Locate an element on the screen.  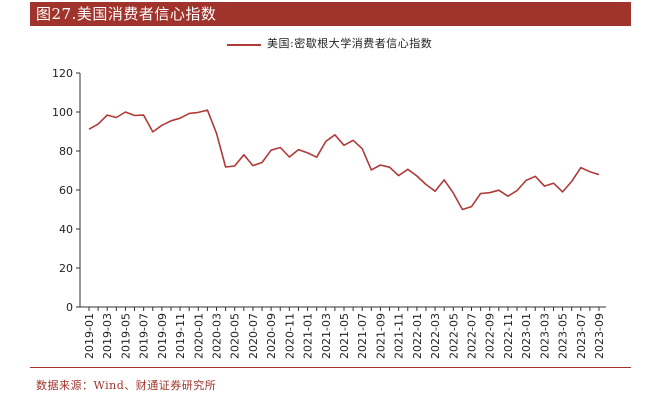
x-tick-label: 2019-07 is located at coordinates (144, 336).